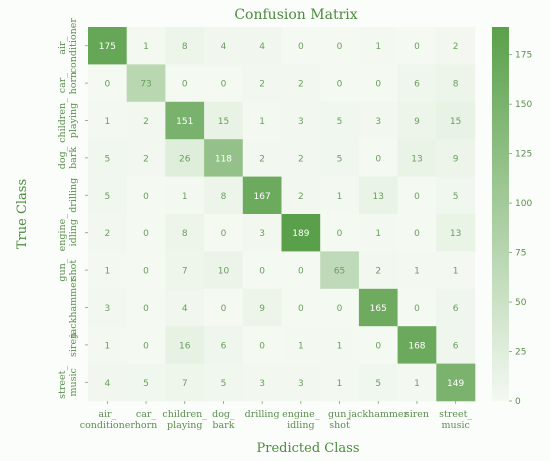  I want to click on x-tick-label: children_ playing, so click(184, 420).